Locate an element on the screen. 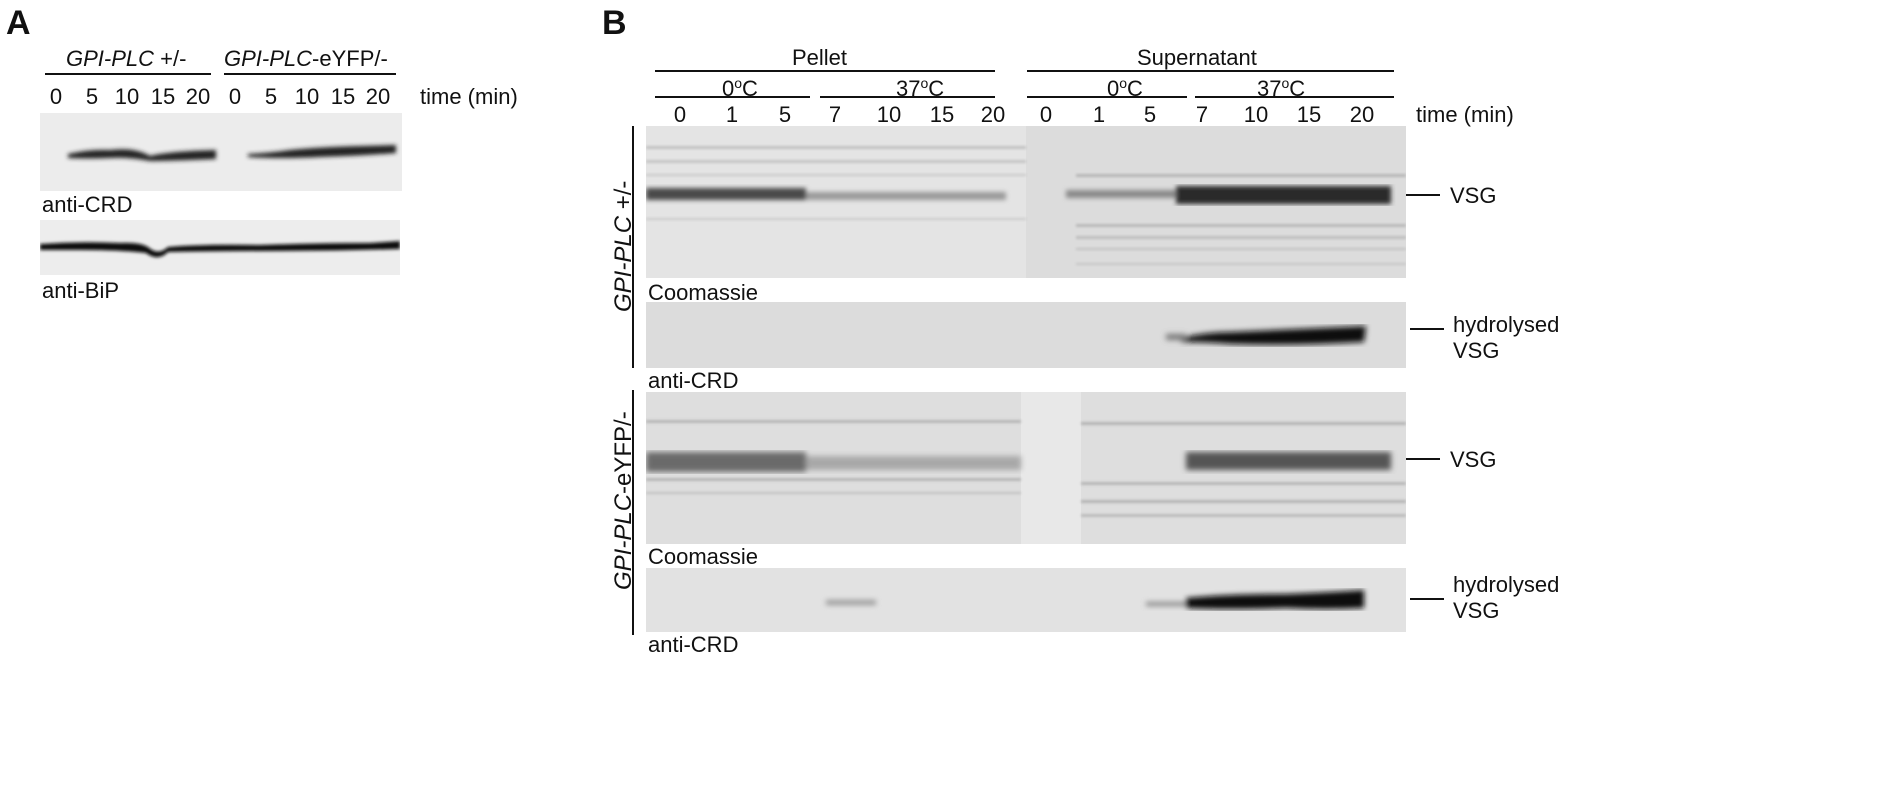 Image resolution: width=1903 pixels, height=800 pixels. panel-b-supernatant-rule is located at coordinates (1210, 71).